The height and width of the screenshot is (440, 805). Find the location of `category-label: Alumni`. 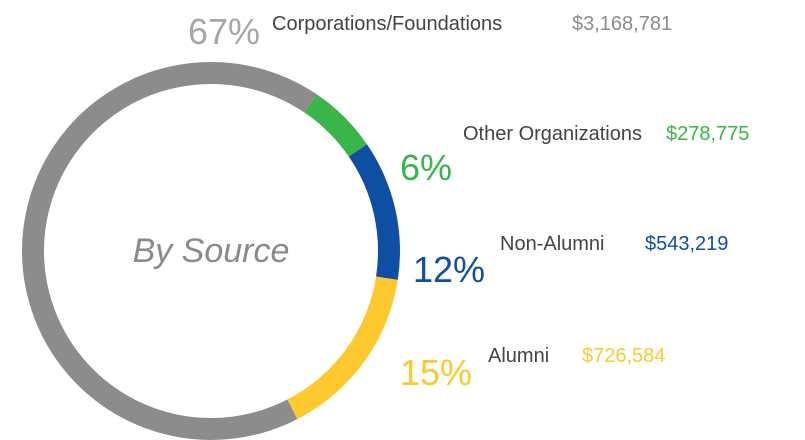

category-label: Alumni is located at coordinates (518, 356).